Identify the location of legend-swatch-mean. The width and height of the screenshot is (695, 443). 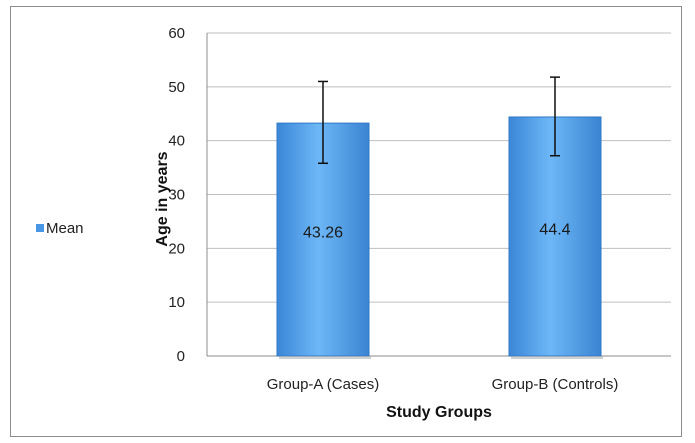
(40, 228).